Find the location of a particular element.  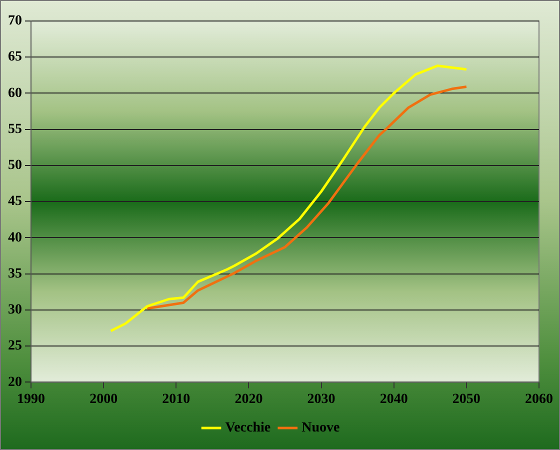

x-tick-label: 2050 is located at coordinates (466, 400).